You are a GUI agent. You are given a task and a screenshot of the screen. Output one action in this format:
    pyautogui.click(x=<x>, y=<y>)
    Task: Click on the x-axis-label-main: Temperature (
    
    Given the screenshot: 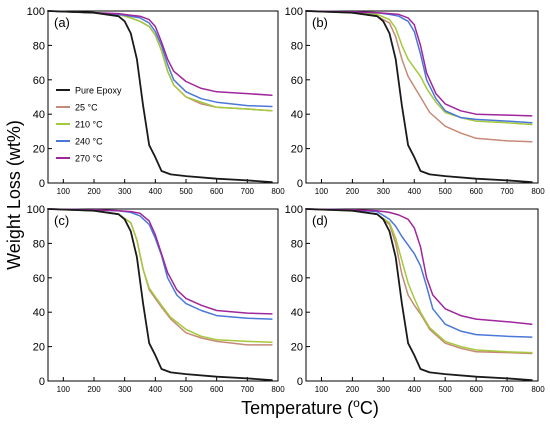 What is the action you would take?
    pyautogui.click(x=297, y=408)
    